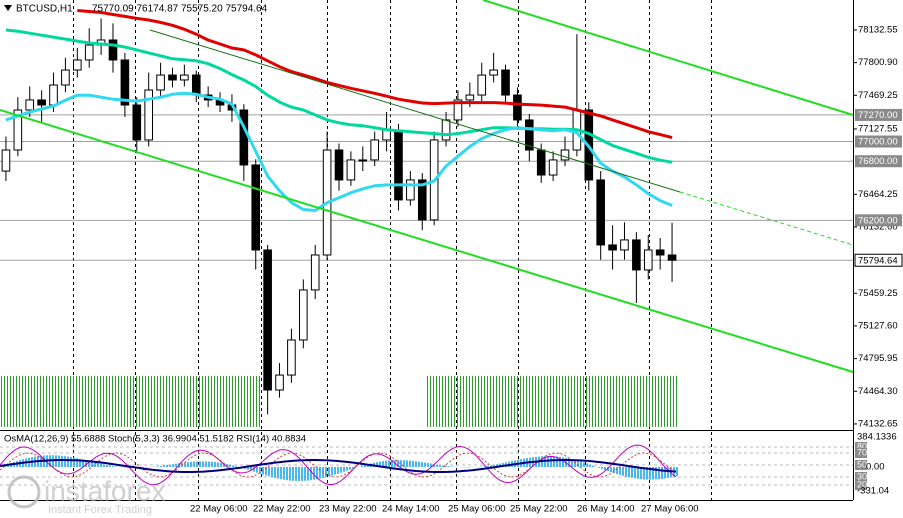 Image resolution: width=903 pixels, height=518 pixels. I want to click on x-tick-label: 22 May 06:00, so click(219, 509).